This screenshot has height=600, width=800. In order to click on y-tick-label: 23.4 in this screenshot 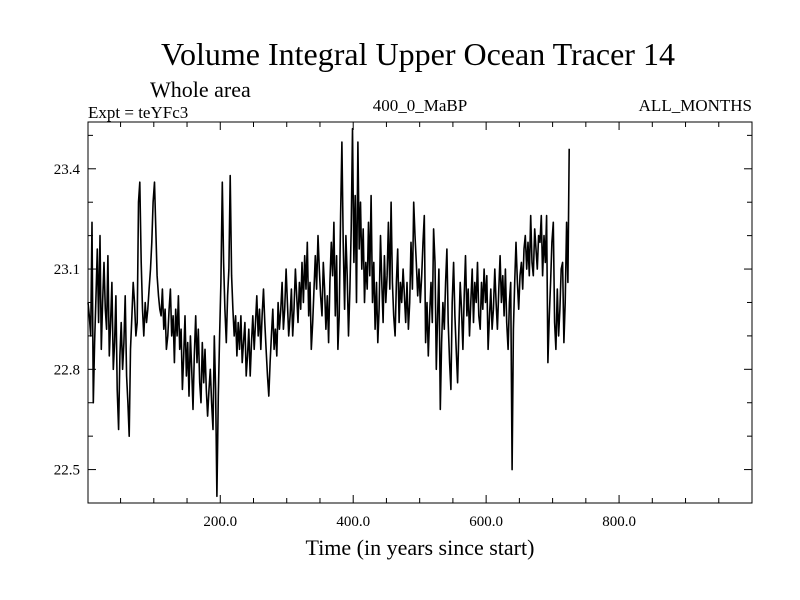, I will do `click(67, 170)`.